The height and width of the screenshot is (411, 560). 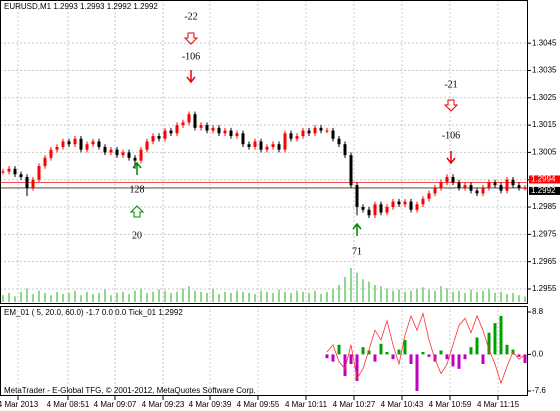 What do you see at coordinates (544, 288) in the screenshot?
I see `y-tick-label: 1.2955` at bounding box center [544, 288].